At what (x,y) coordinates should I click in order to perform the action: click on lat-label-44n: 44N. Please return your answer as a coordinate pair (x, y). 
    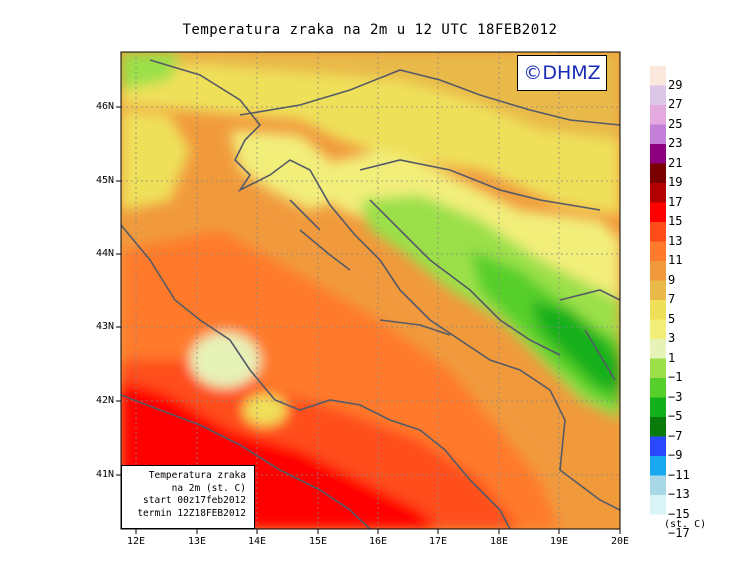
    Looking at the image, I should click on (104, 253).